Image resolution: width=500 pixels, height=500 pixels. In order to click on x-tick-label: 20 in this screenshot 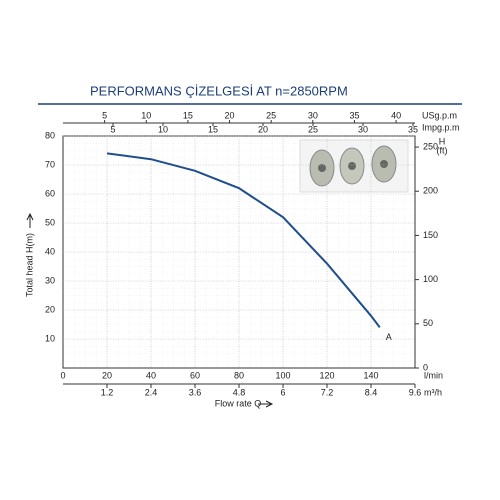, I will do `click(107, 375)`.